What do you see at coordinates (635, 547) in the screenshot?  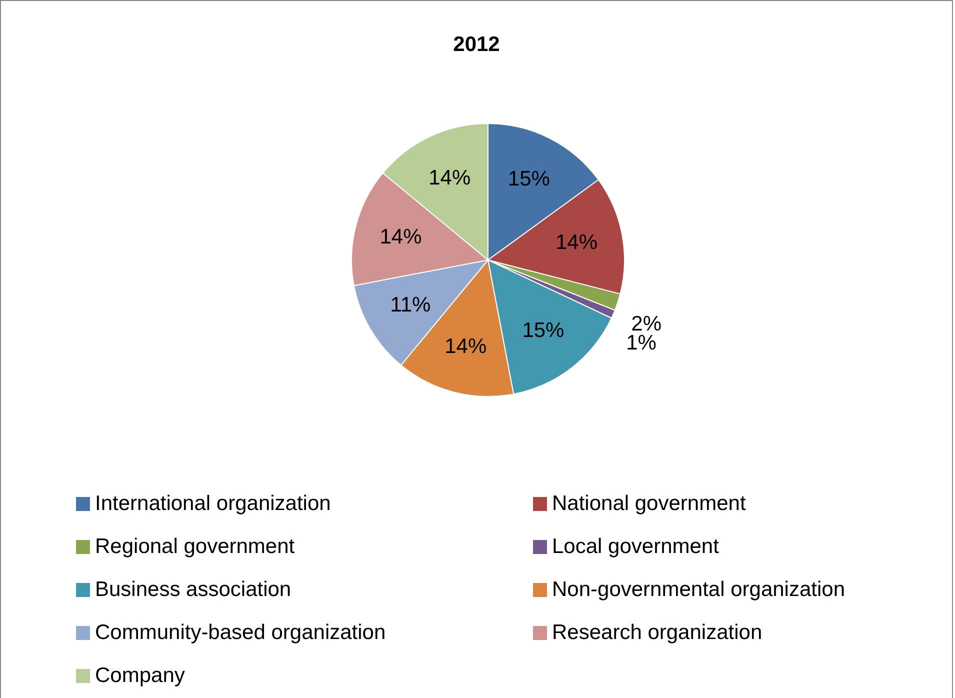 I see `legend-label: Local government` at bounding box center [635, 547].